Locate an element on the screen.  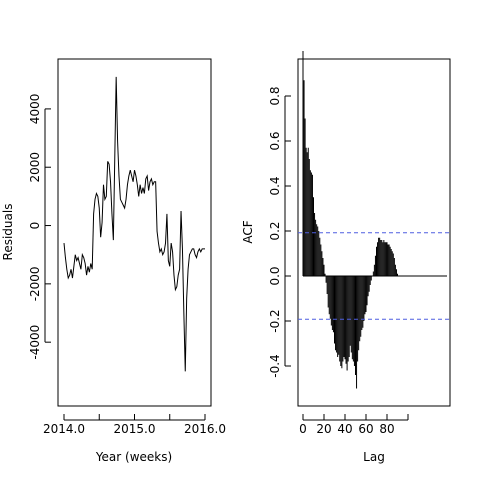
residuals-y-tick-label: 4000 is located at coordinates (35, 109).